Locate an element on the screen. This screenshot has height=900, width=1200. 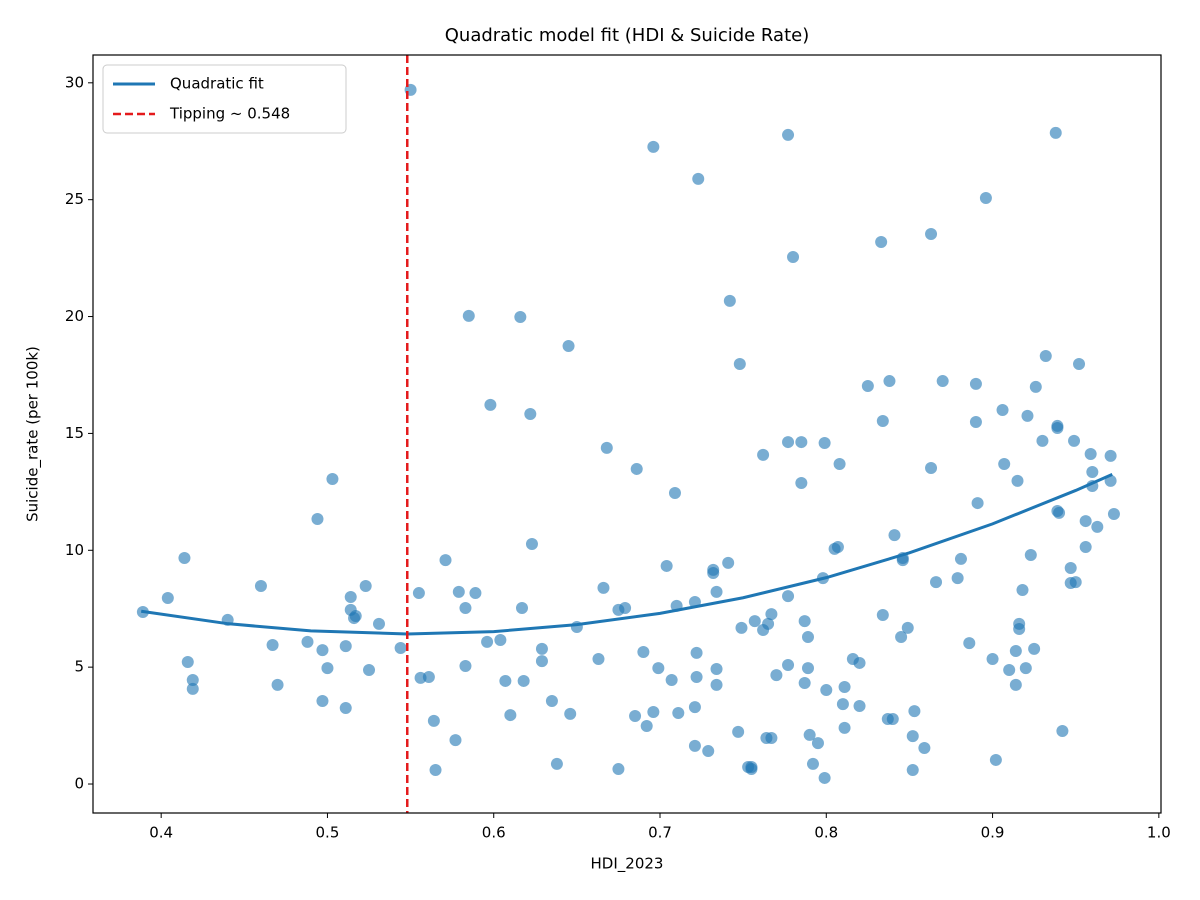
x-axis-label: HDI_2023 is located at coordinates (627, 864).